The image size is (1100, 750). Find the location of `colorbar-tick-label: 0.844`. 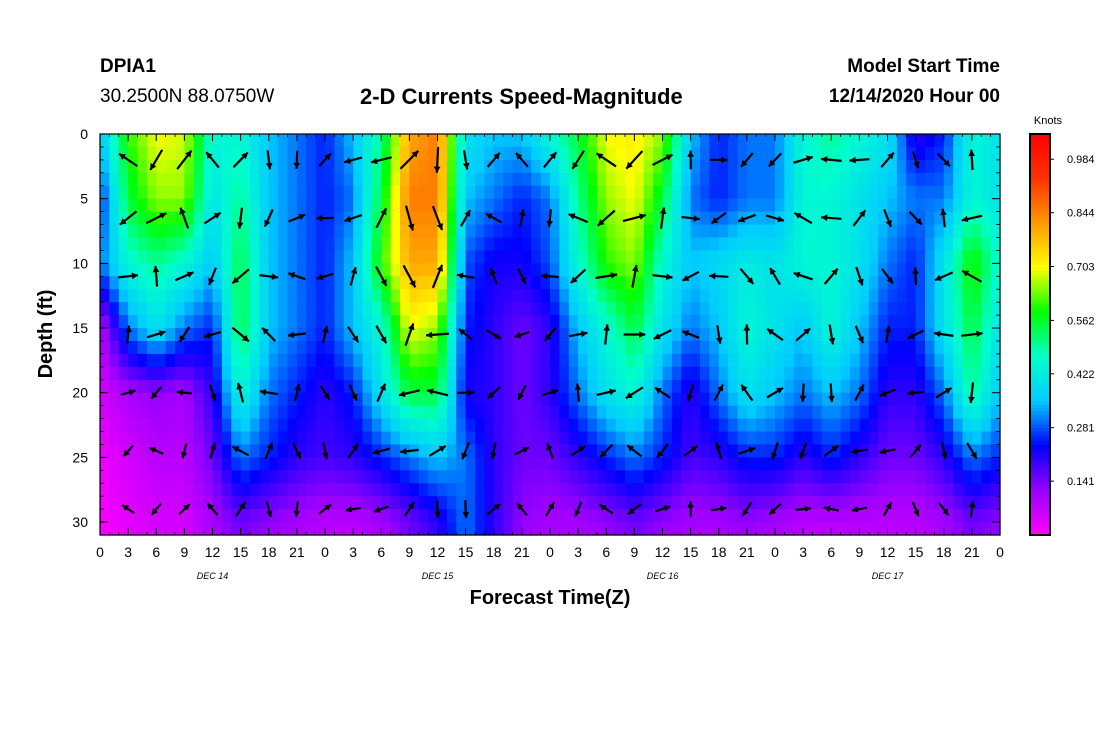

colorbar-tick-label: 0.844 is located at coordinates (1081, 214).